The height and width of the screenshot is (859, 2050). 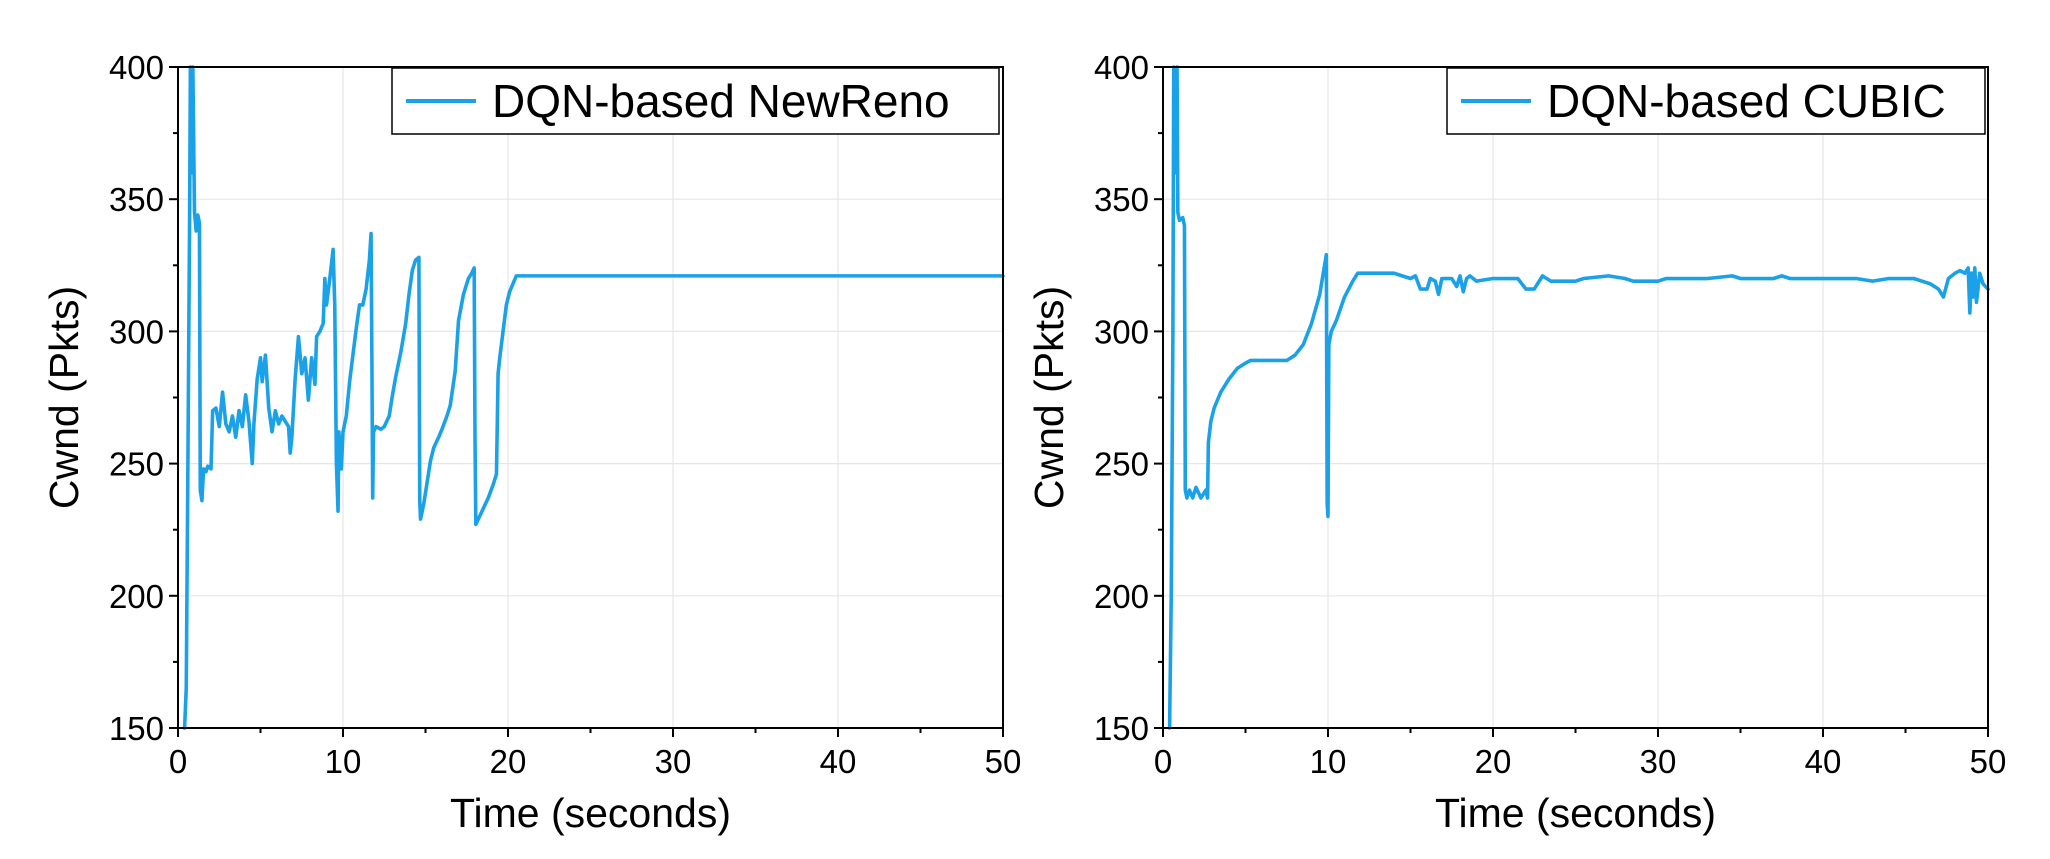 I want to click on legend-label: DQN-based CUBIC, so click(x=1746, y=101).